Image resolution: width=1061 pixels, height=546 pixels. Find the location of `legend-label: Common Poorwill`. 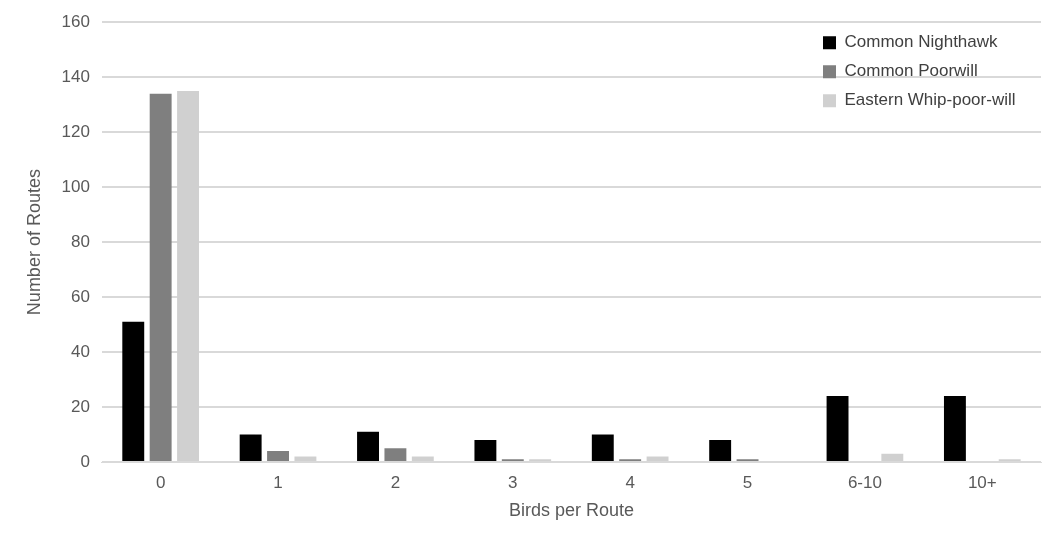

legend-label: Common Poorwill is located at coordinates (911, 71).